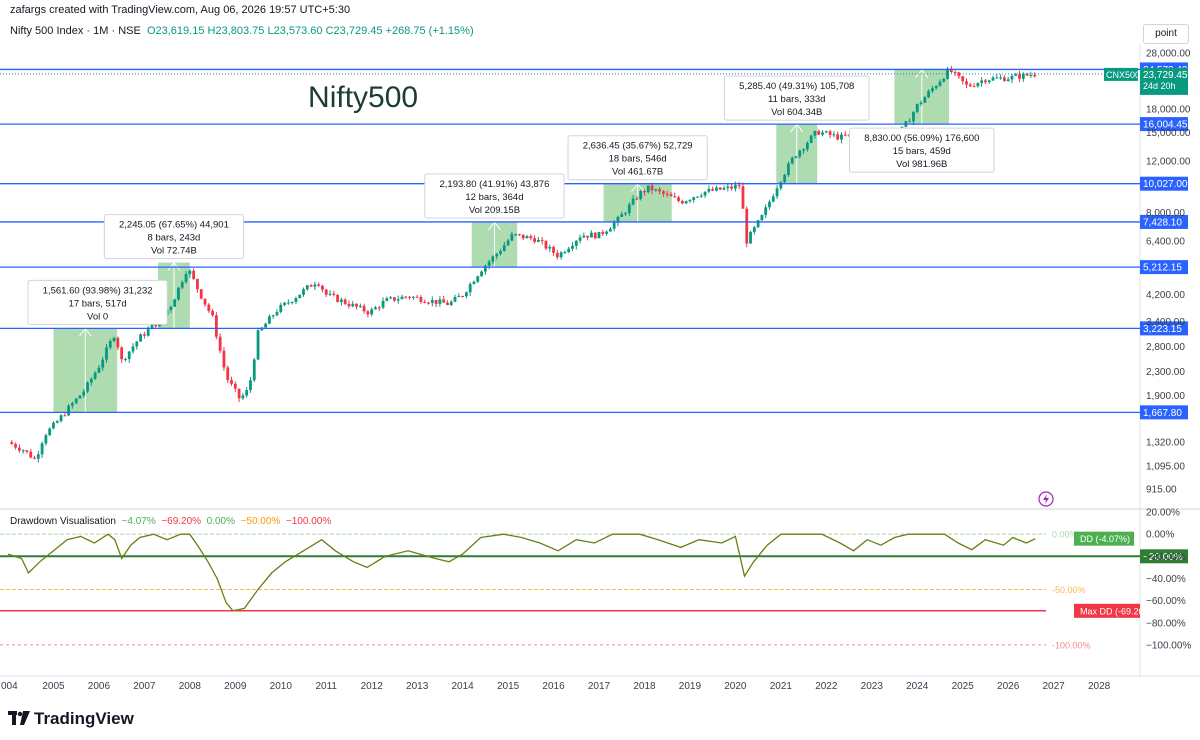  What do you see at coordinates (99, 686) in the screenshot?
I see `time-tick-label-2: 2006` at bounding box center [99, 686].